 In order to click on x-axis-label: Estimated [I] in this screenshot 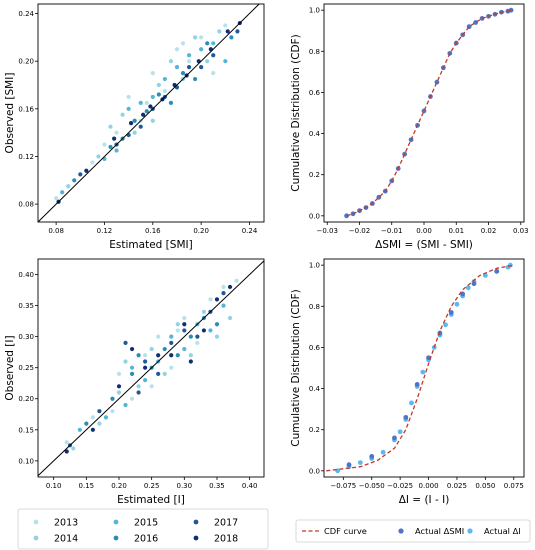, I will do `click(151, 500)`.